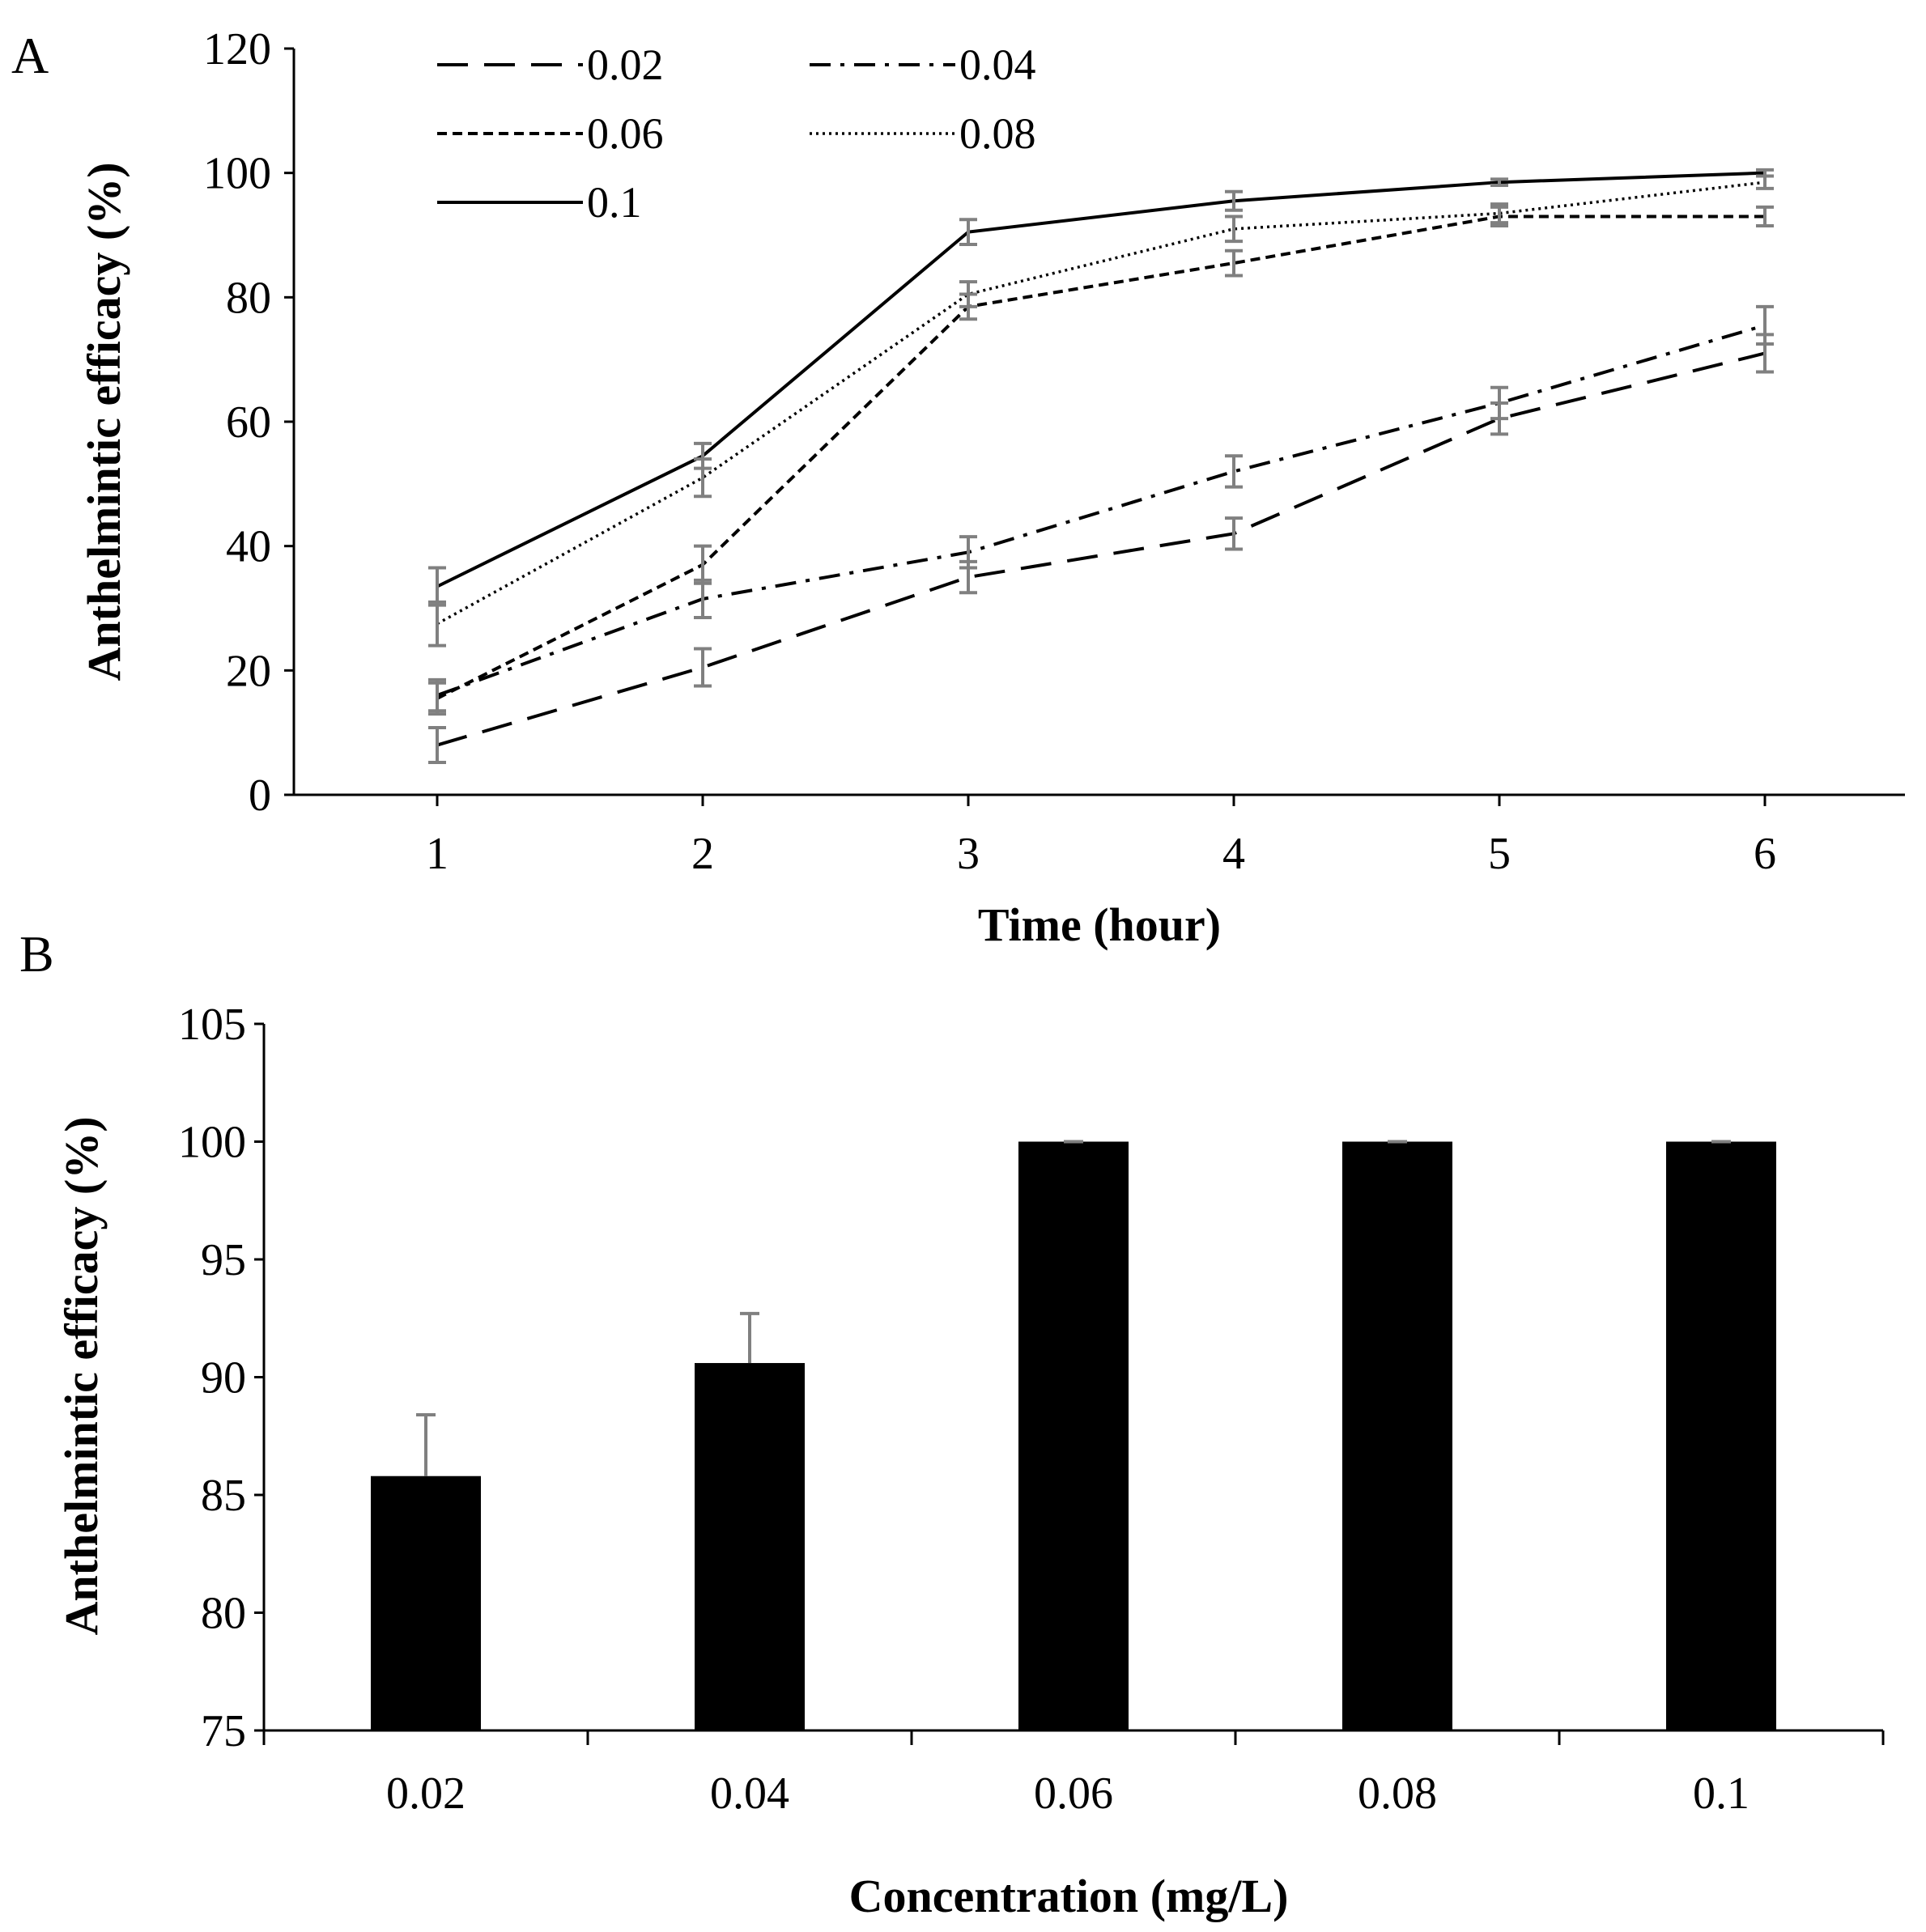 The image size is (1926, 1932). I want to click on x-tick-label: 5, so click(1499, 854).